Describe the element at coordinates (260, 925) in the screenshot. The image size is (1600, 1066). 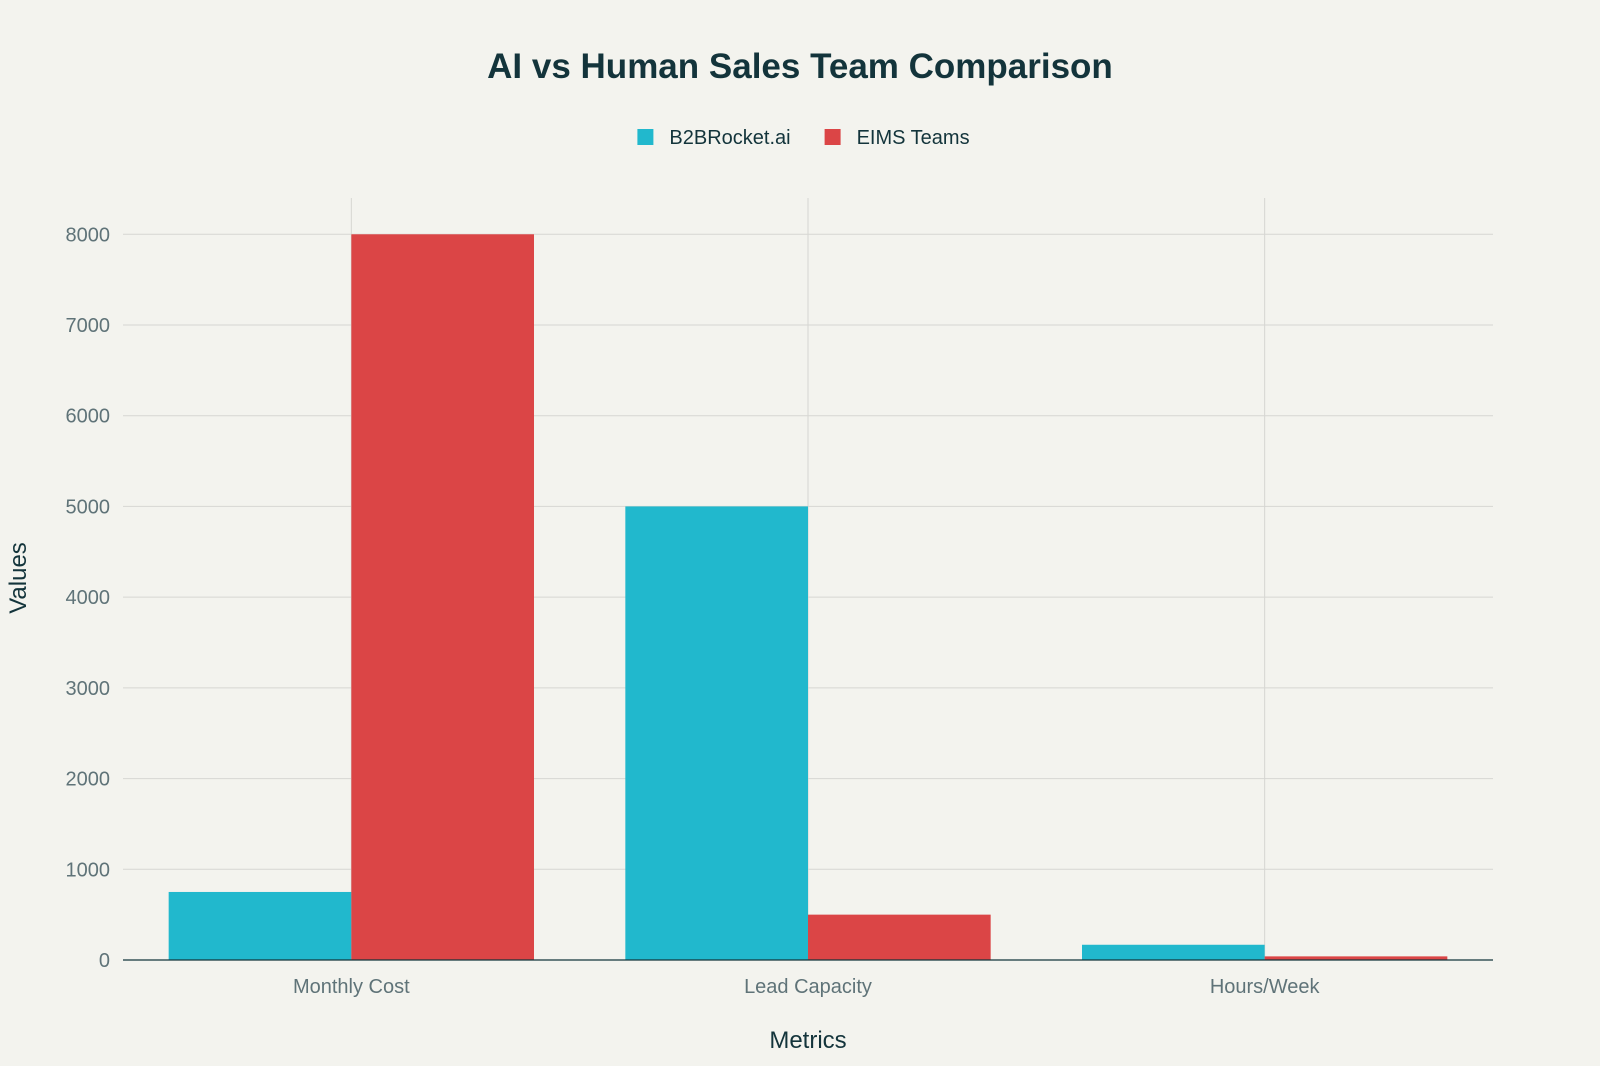
I see `bar-b2brocket-ai-monthly-cost` at that location.